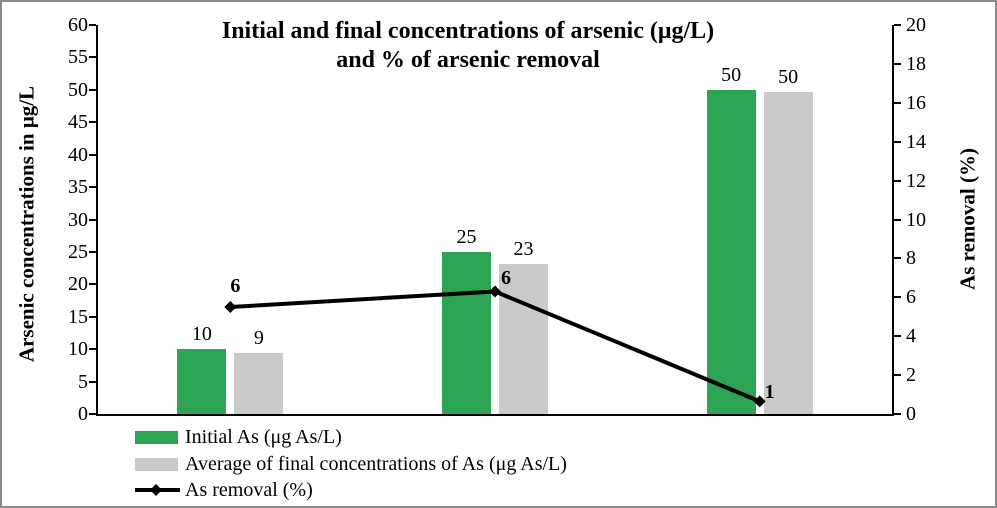 This screenshot has height=508, width=997. I want to click on left-axis-tick-label: 25, so click(78, 251).